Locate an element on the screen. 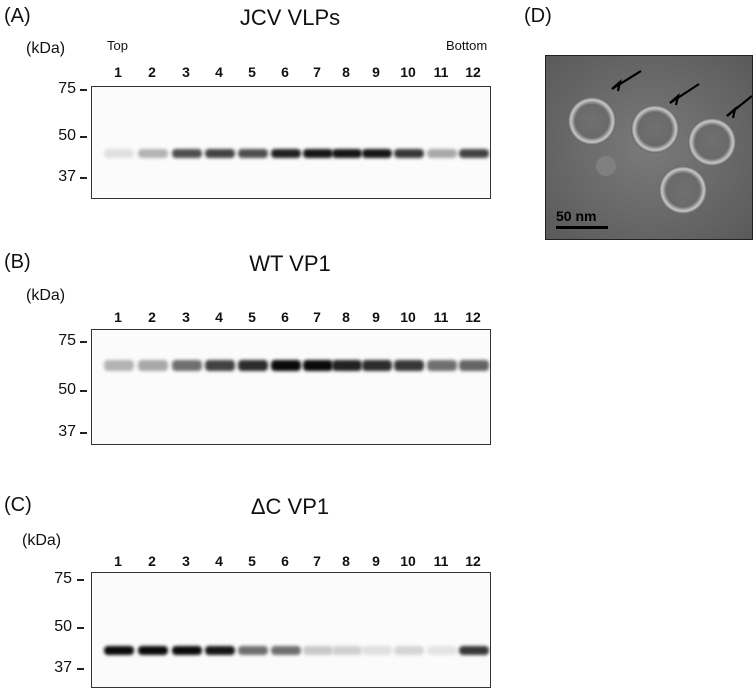 The image size is (756, 691). panel-a-marker-75: 75 is located at coordinates (67, 88).